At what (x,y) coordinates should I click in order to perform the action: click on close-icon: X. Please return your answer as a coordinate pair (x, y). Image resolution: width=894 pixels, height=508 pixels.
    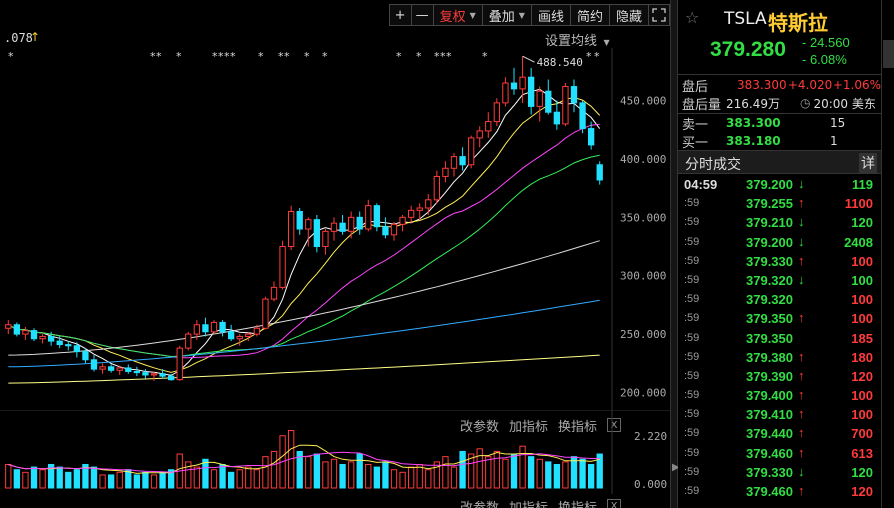
    Looking at the image, I should click on (614, 425).